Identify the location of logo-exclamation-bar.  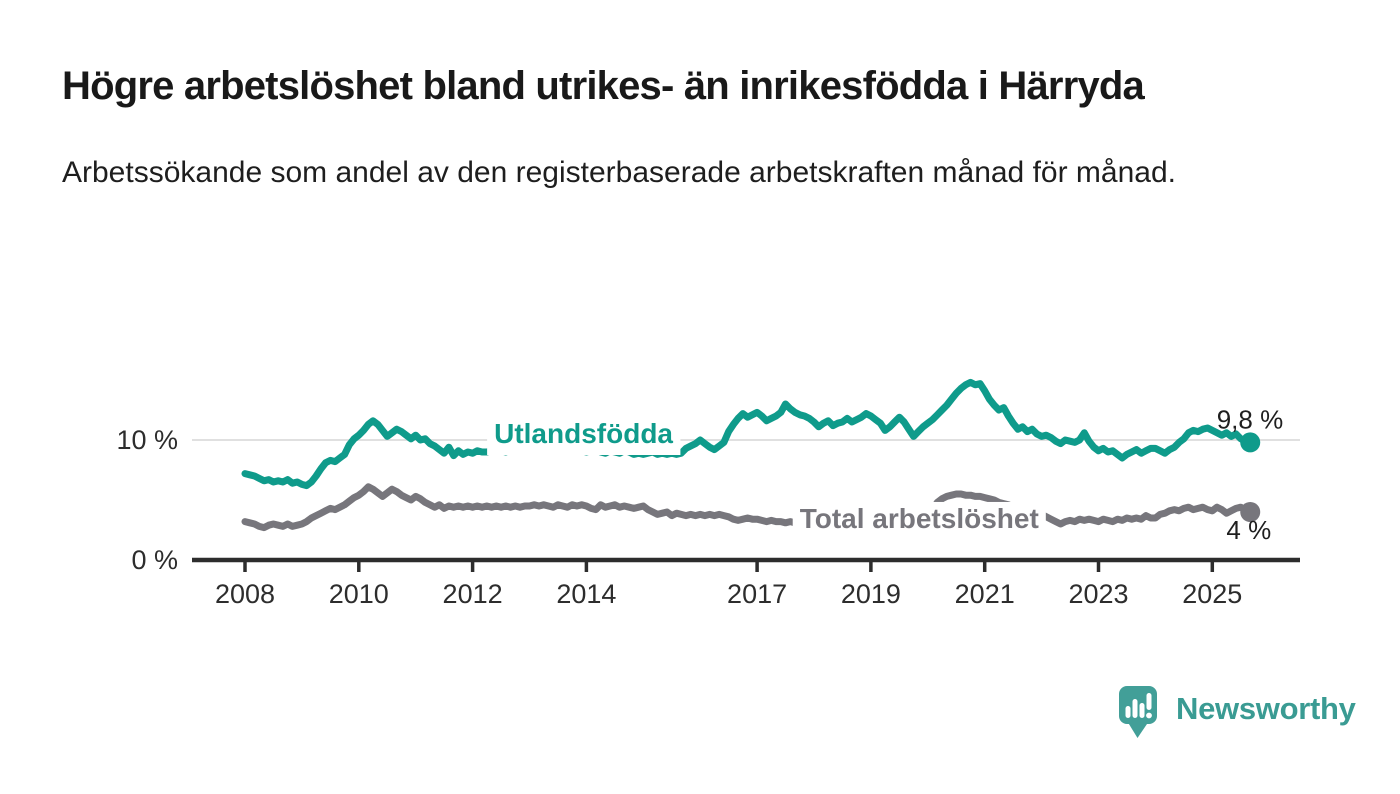
(1149, 701).